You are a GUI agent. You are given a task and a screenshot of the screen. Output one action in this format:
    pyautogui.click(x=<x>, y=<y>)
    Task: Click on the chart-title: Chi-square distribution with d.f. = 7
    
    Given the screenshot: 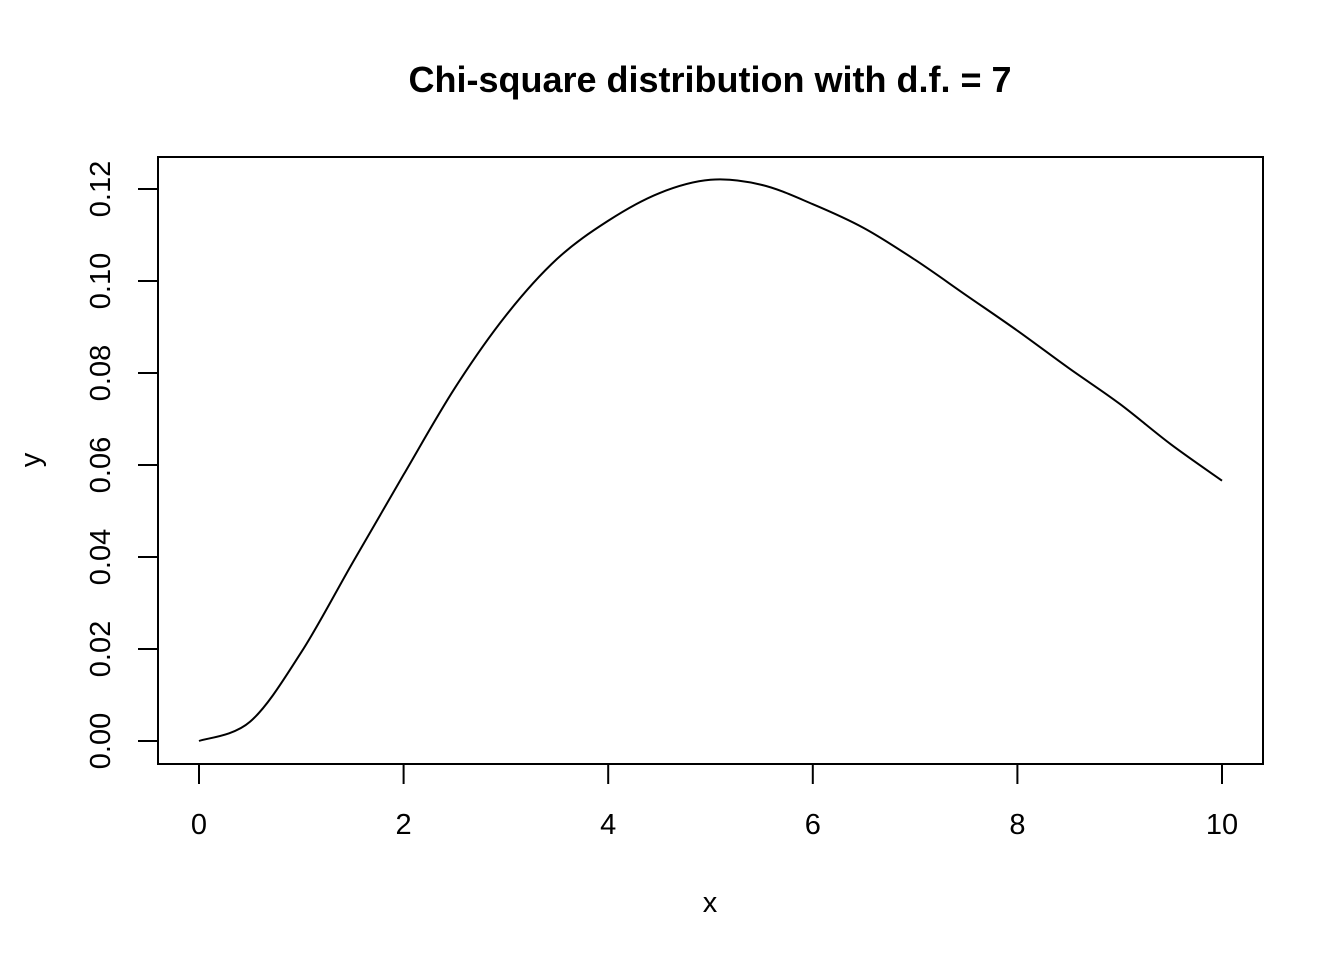 What is the action you would take?
    pyautogui.click(x=709, y=79)
    